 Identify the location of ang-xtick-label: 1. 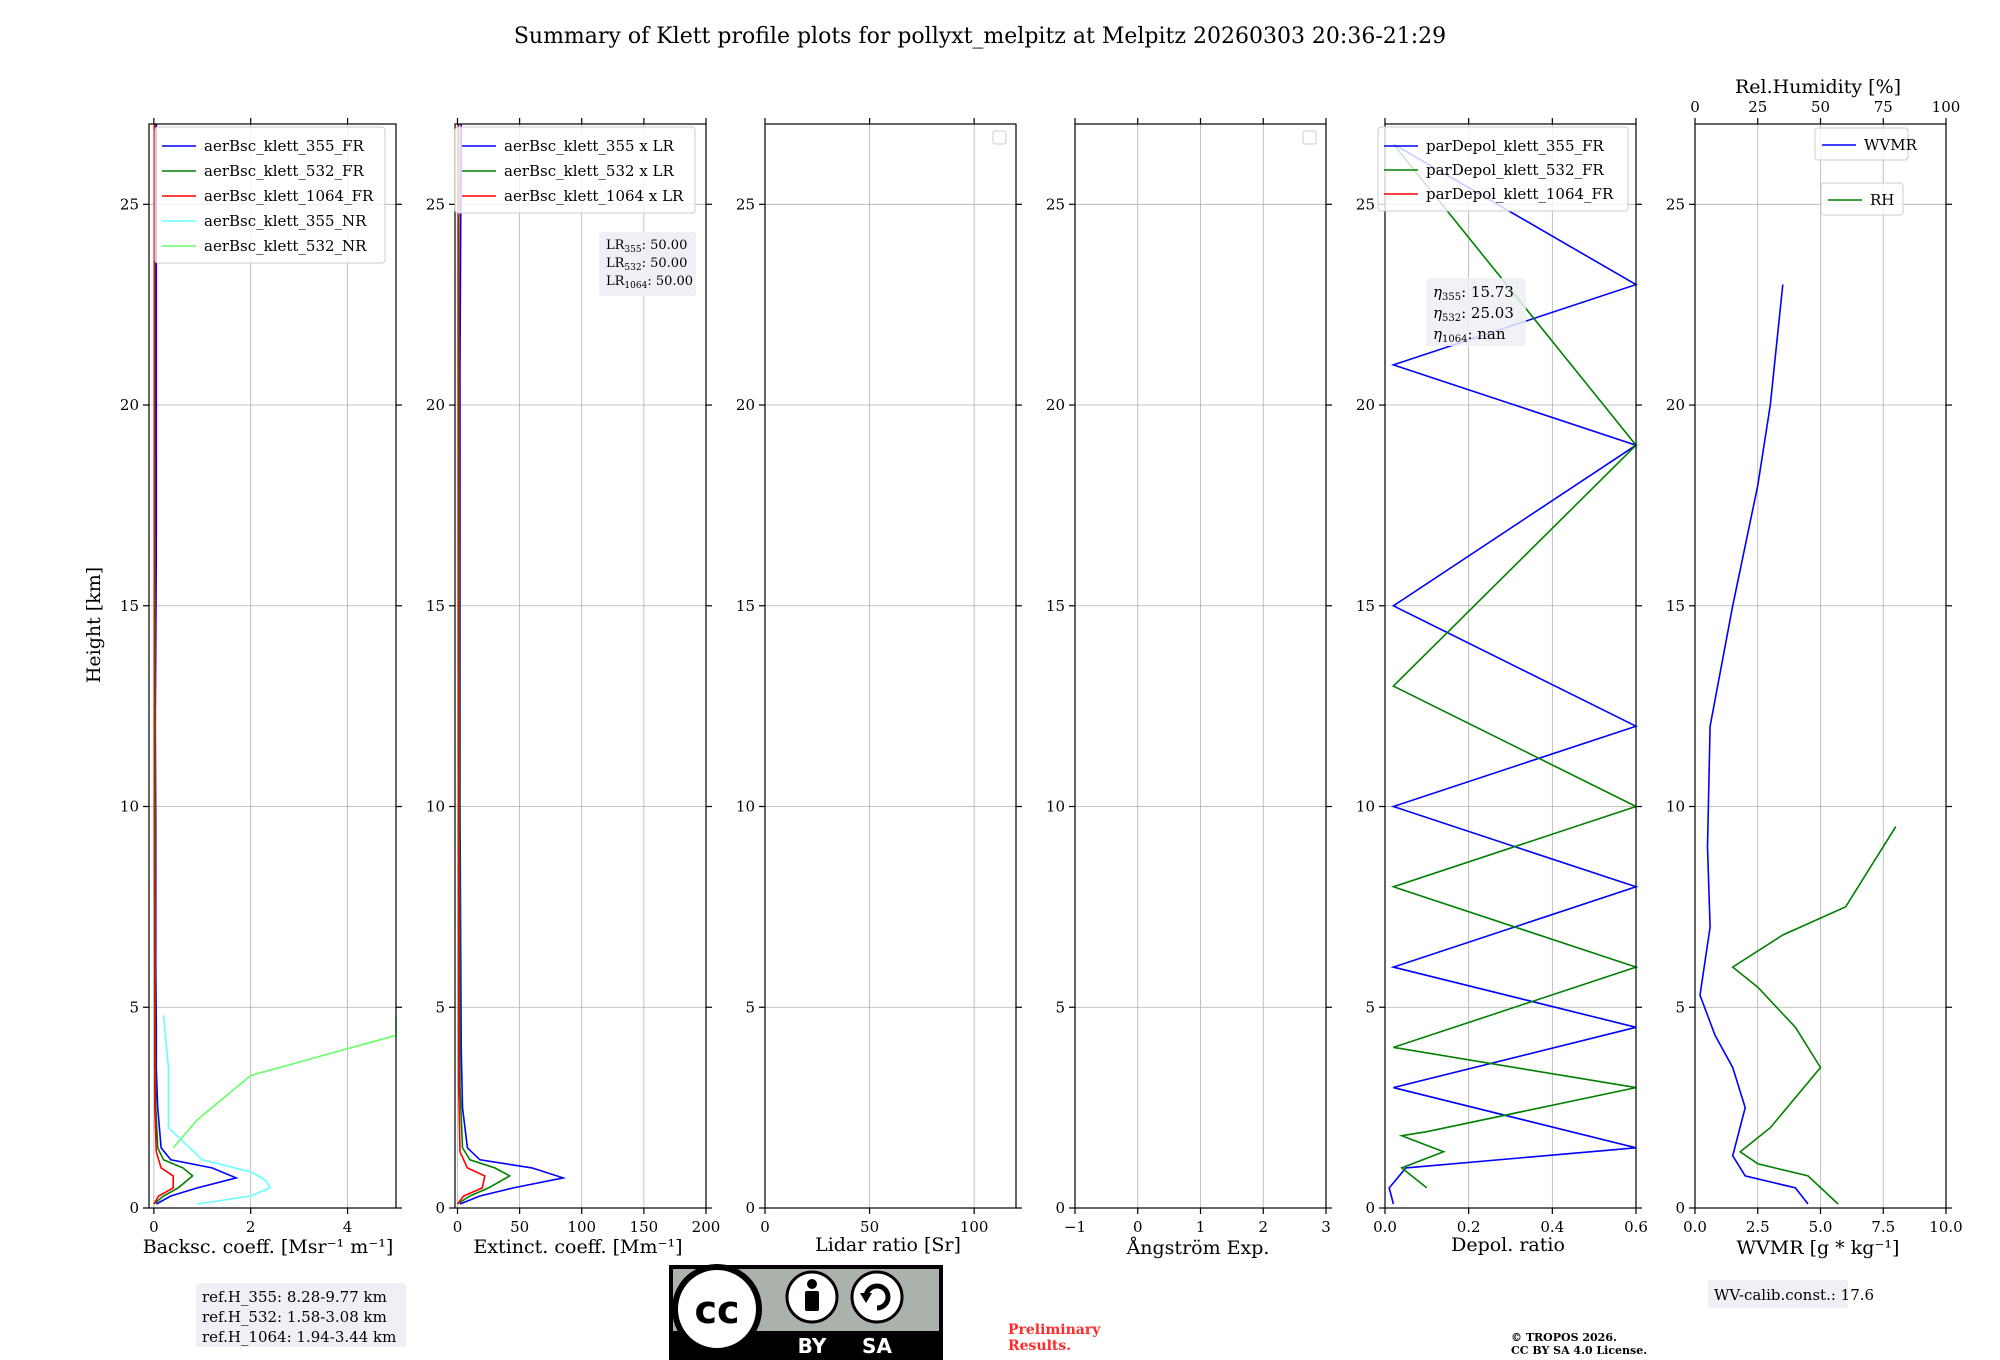
(1201, 1227).